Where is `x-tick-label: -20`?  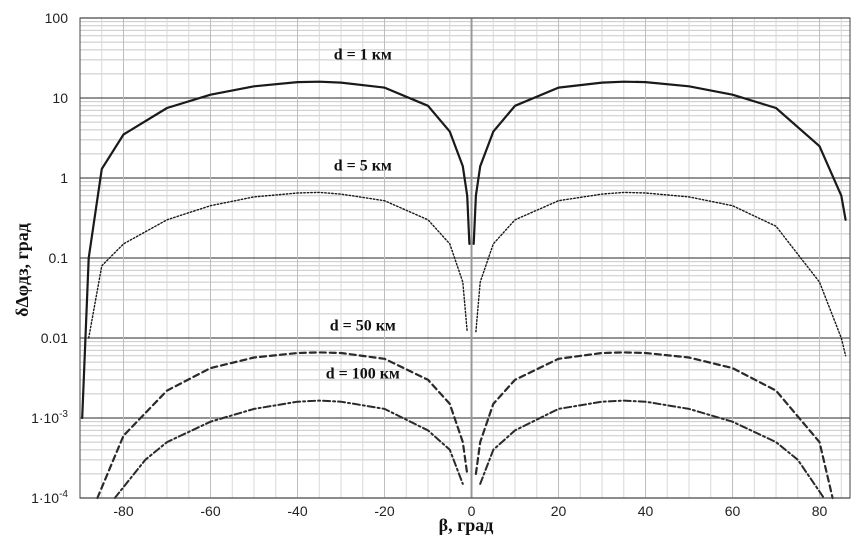 x-tick-label: -20 is located at coordinates (384, 511).